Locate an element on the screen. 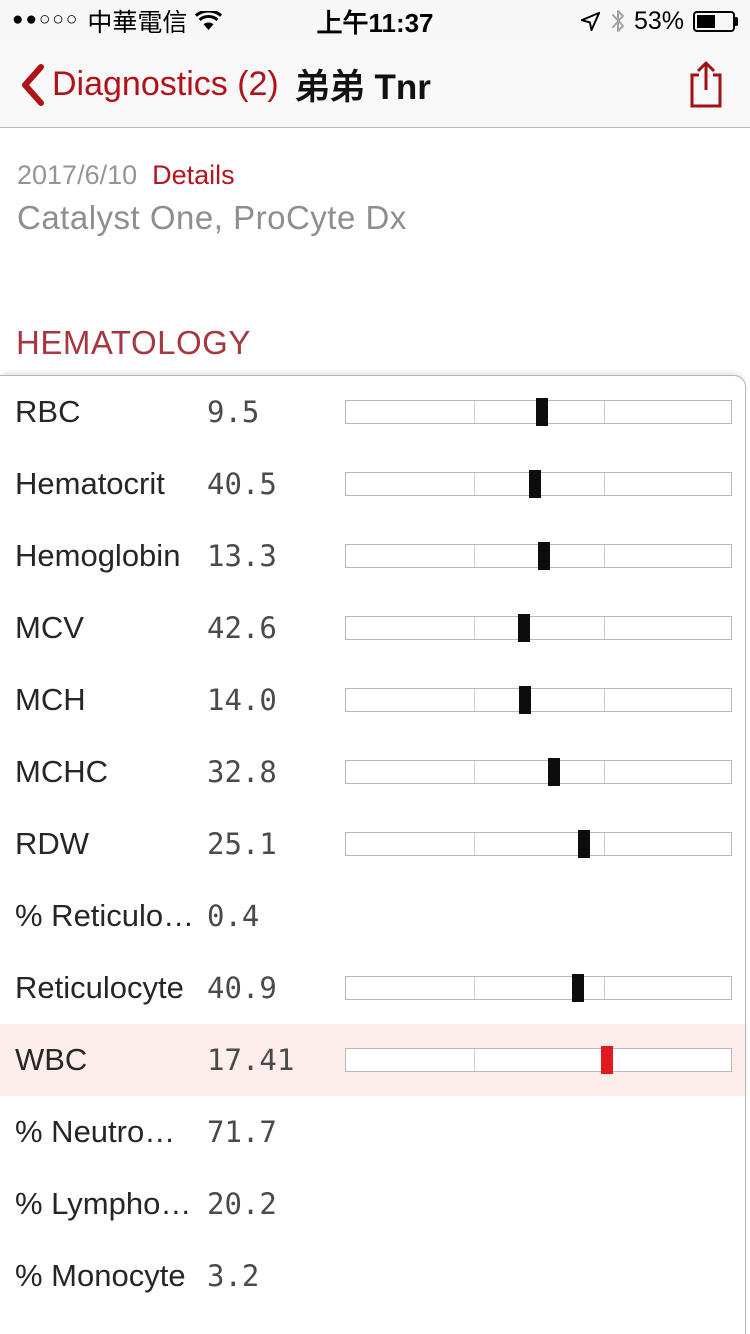 Image resolution: width=750 pixels, height=1334 pixels. result-label: MCV is located at coordinates (49, 627).